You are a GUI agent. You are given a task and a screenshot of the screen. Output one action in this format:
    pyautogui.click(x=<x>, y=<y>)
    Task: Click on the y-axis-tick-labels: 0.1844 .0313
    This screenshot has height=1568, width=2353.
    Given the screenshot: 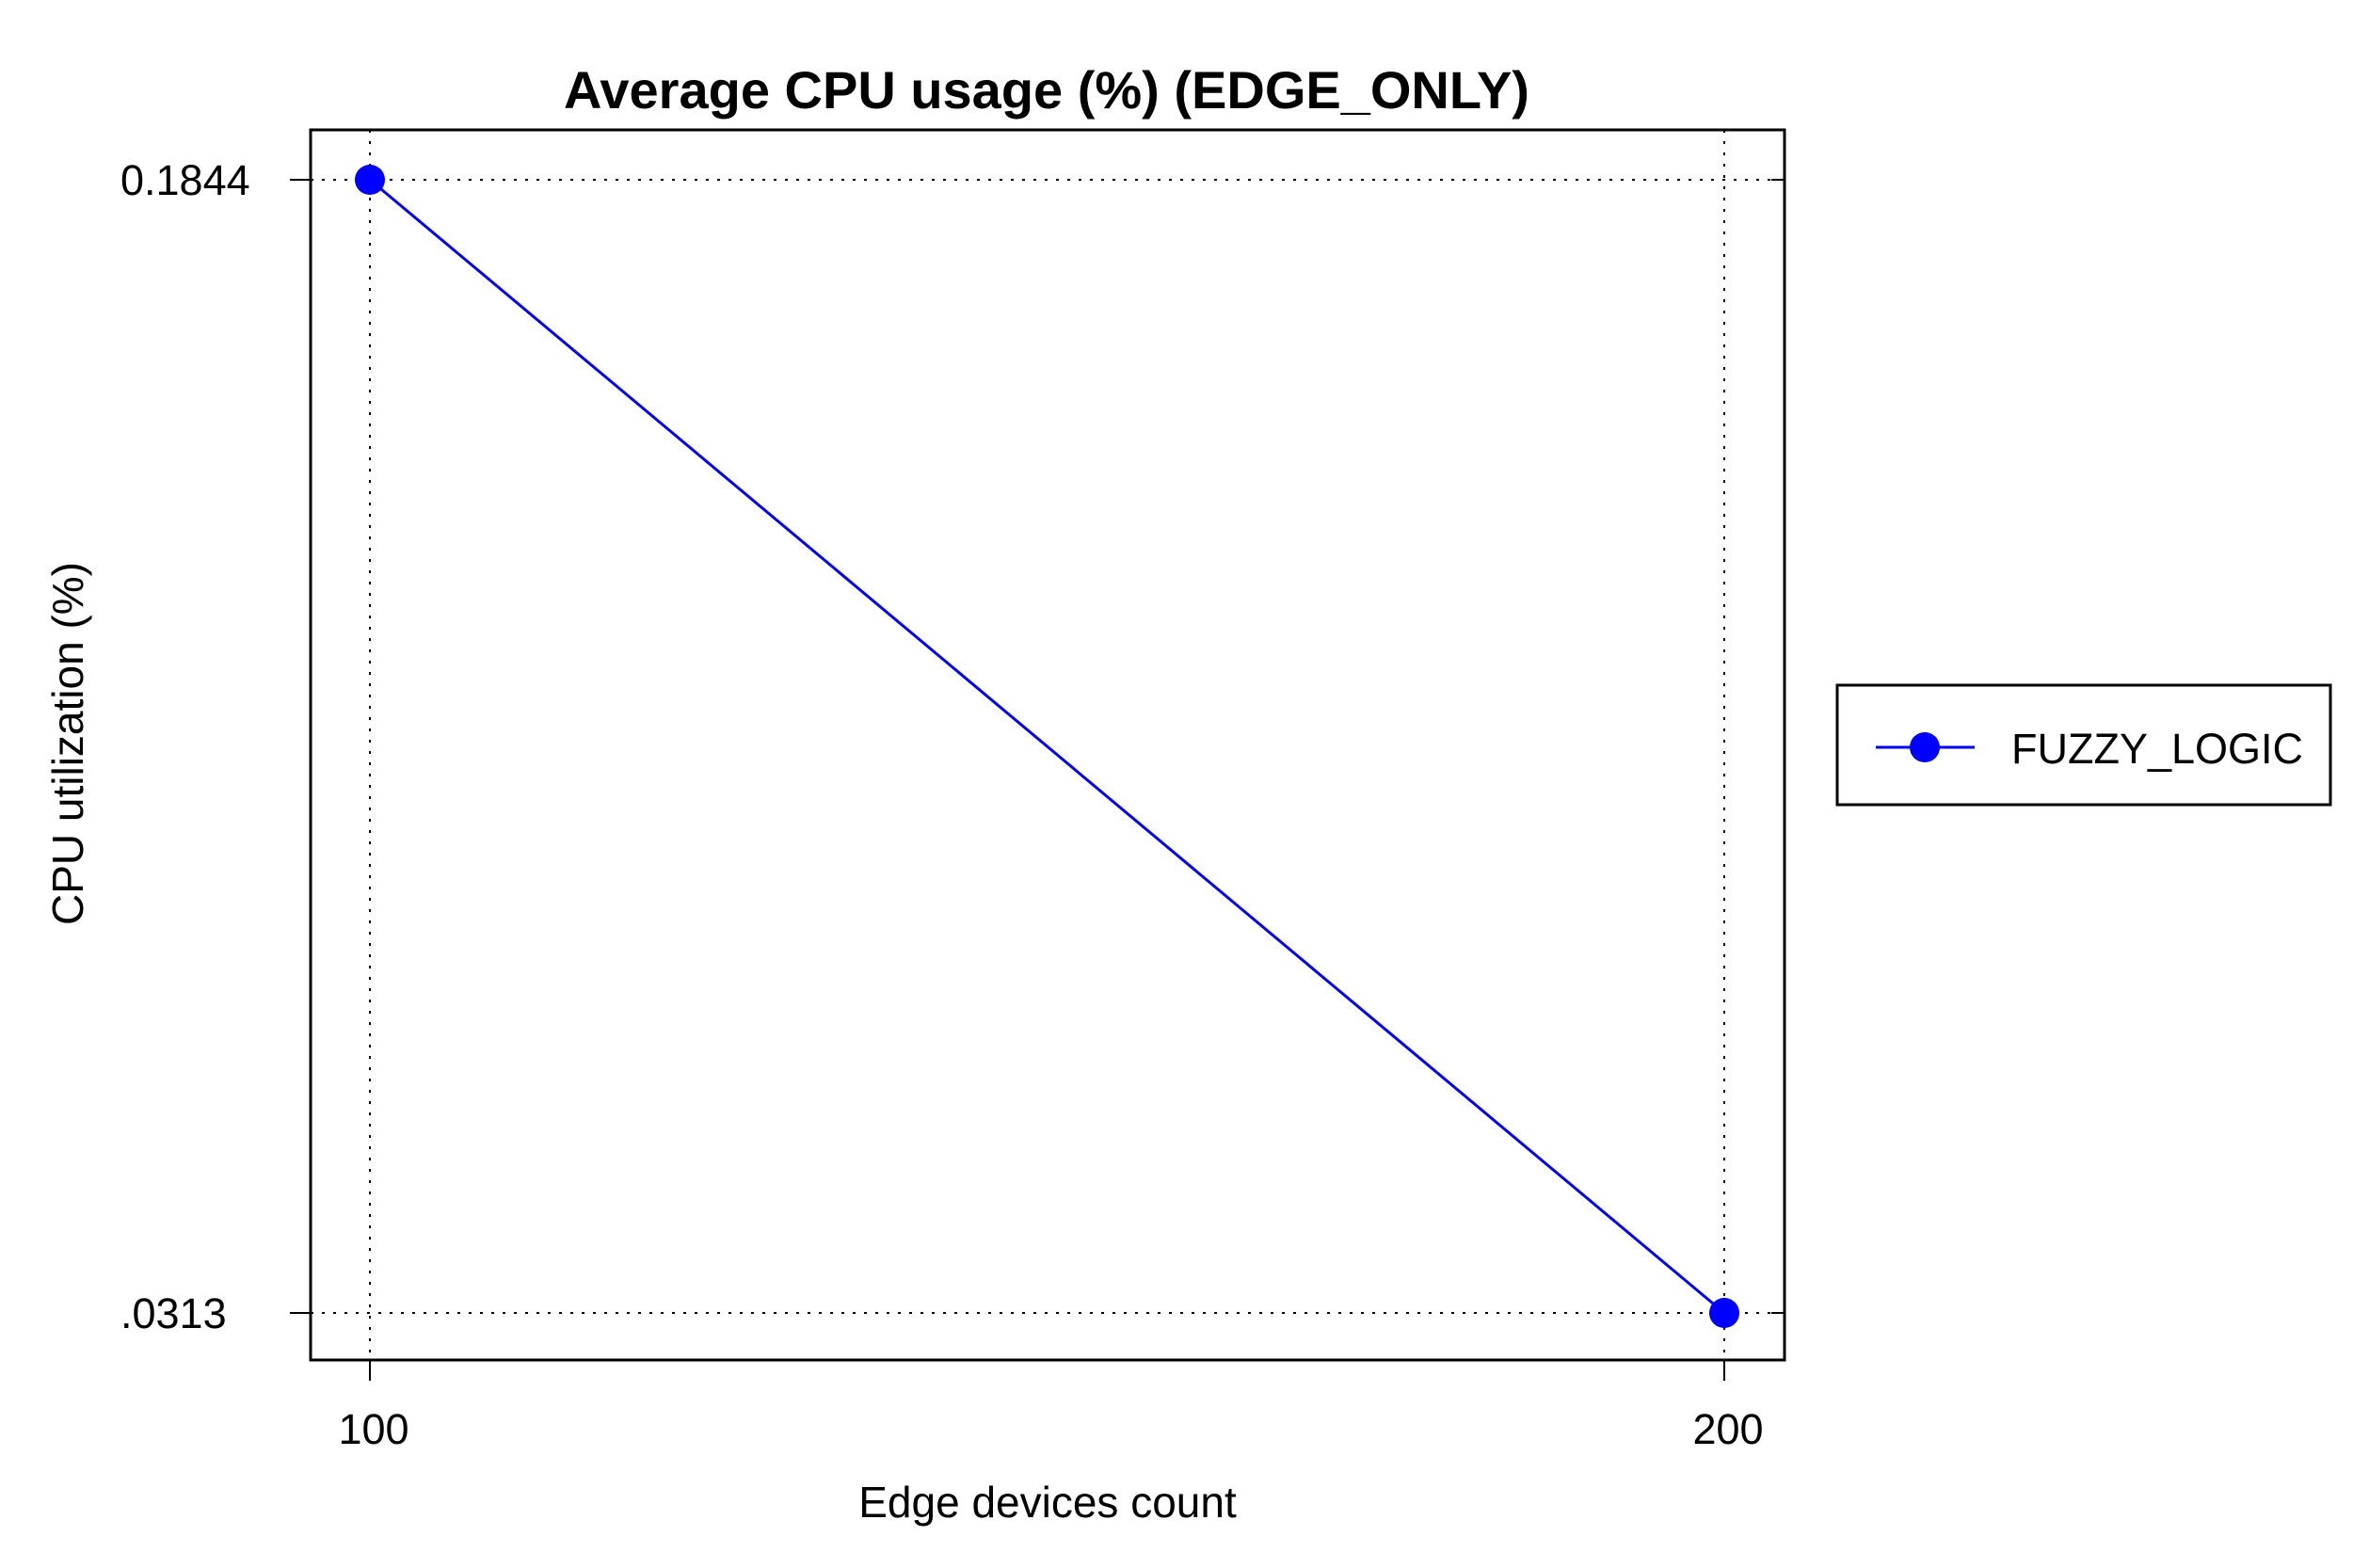 What is the action you would take?
    pyautogui.click(x=185, y=746)
    